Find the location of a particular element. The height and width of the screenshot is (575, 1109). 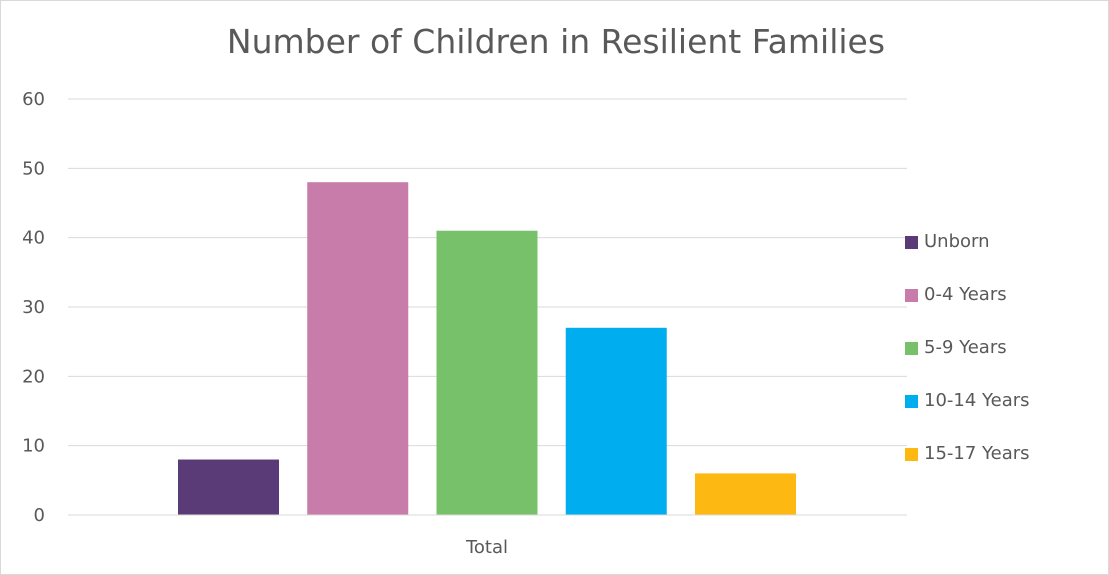

y-tick-label: 20 is located at coordinates (33, 376).